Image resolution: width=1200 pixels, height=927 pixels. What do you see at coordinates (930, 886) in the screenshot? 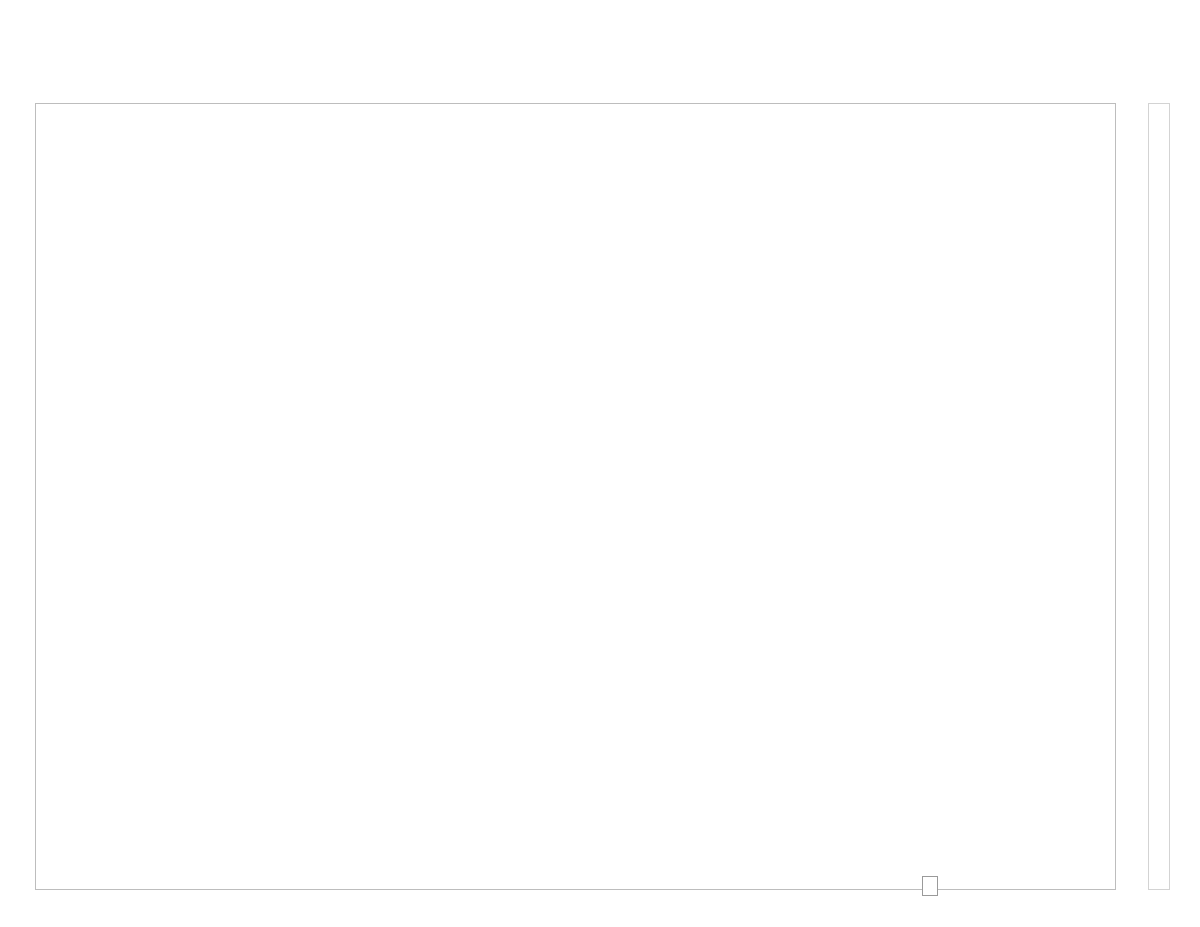
I see `credit-badge` at bounding box center [930, 886].